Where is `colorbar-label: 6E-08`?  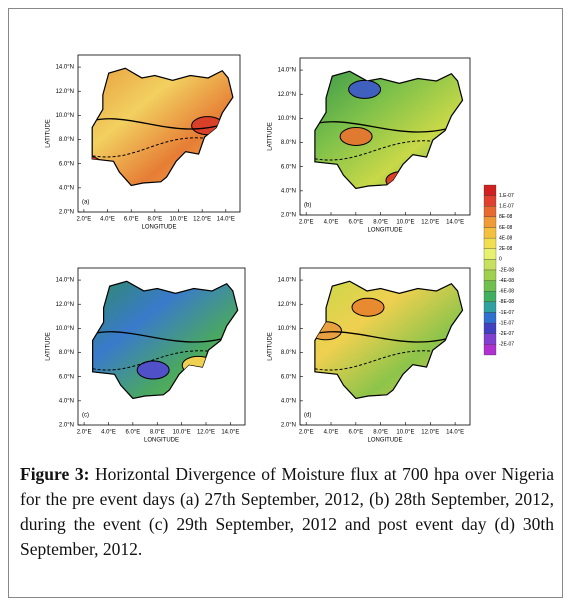 colorbar-label: 6E-08 is located at coordinates (506, 228).